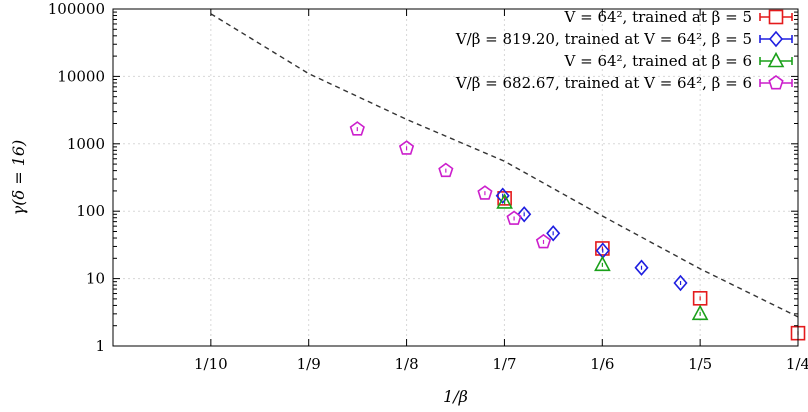 This screenshot has height=412, width=808. I want to click on x-tick-label: 1/10, so click(211, 364).